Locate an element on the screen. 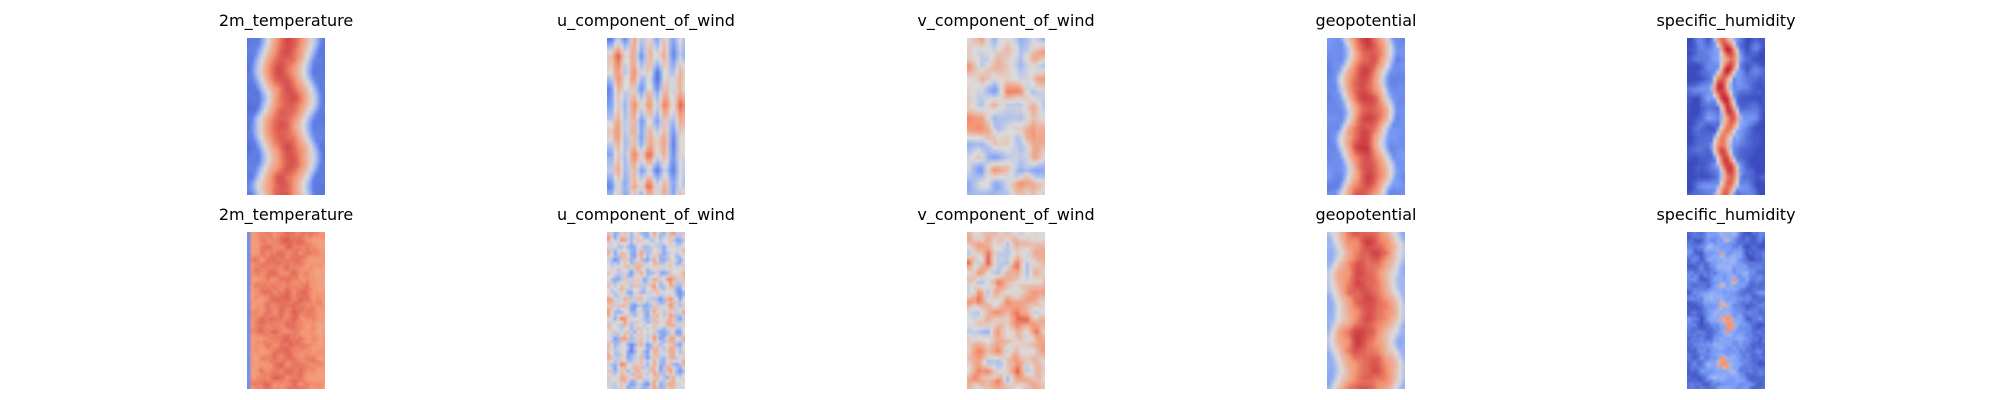  heatmap-panel-u-component-of-wind-top: u_component_of_wind is located at coordinates (646, 103).